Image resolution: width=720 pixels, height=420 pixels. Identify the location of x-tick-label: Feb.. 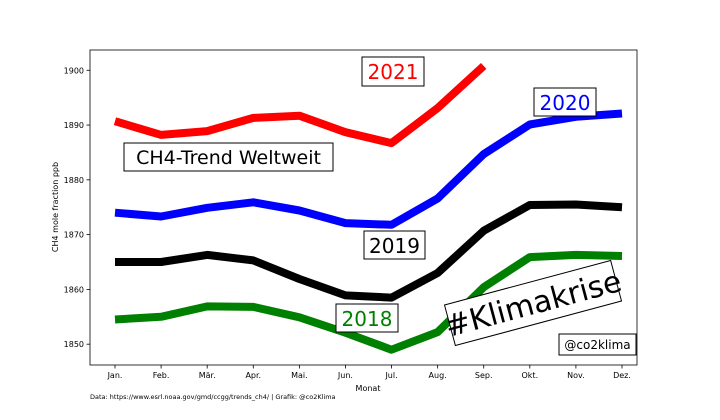
(161, 375).